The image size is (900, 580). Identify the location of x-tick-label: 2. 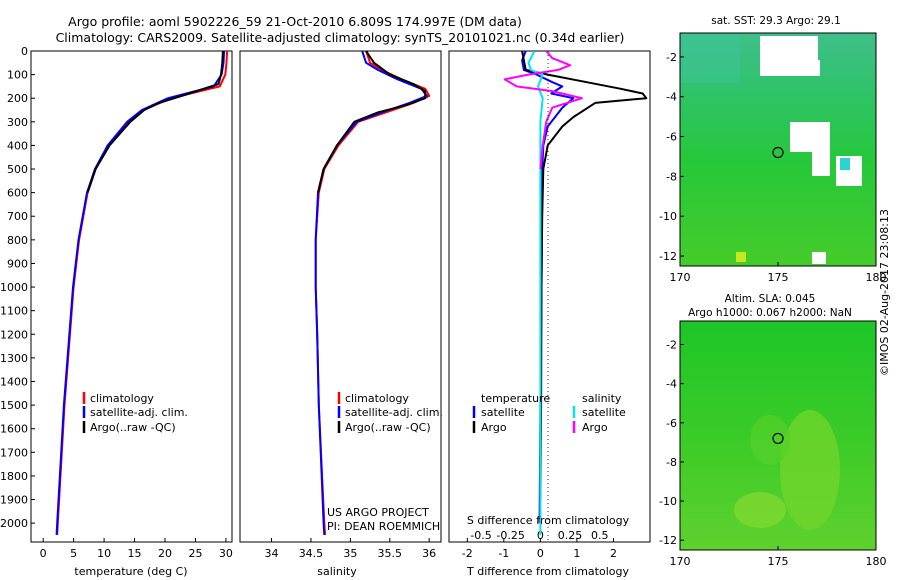
(613, 553).